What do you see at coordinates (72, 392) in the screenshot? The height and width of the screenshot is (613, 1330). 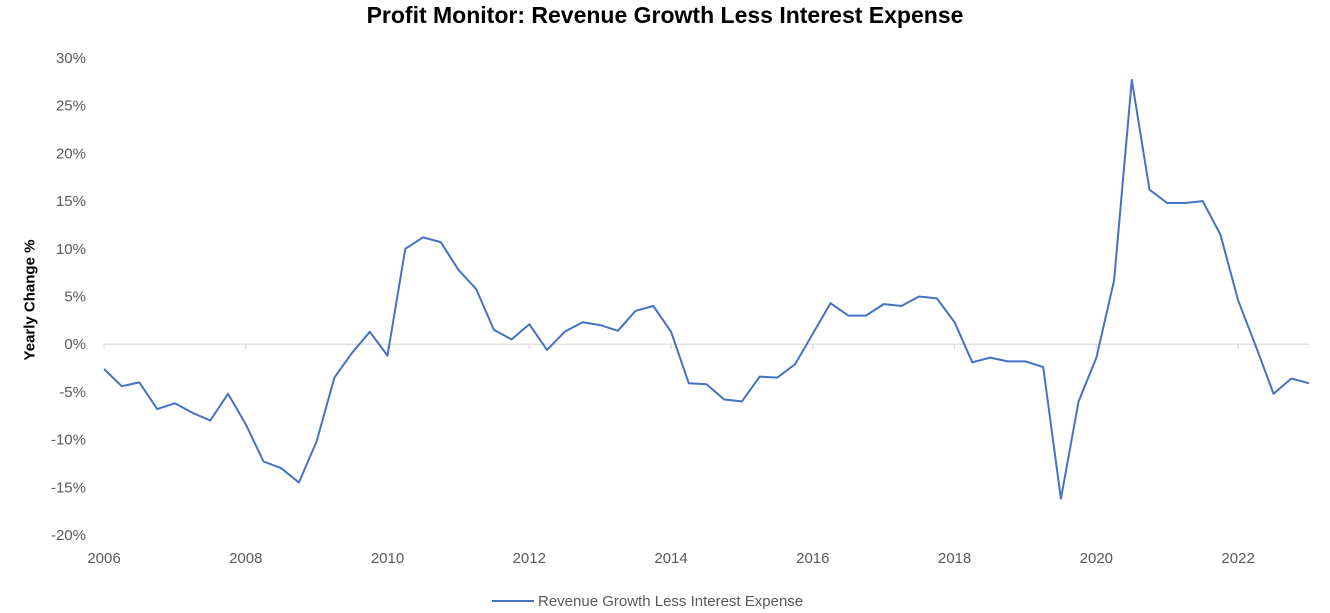 I see `y-tick-label: -5%` at bounding box center [72, 392].